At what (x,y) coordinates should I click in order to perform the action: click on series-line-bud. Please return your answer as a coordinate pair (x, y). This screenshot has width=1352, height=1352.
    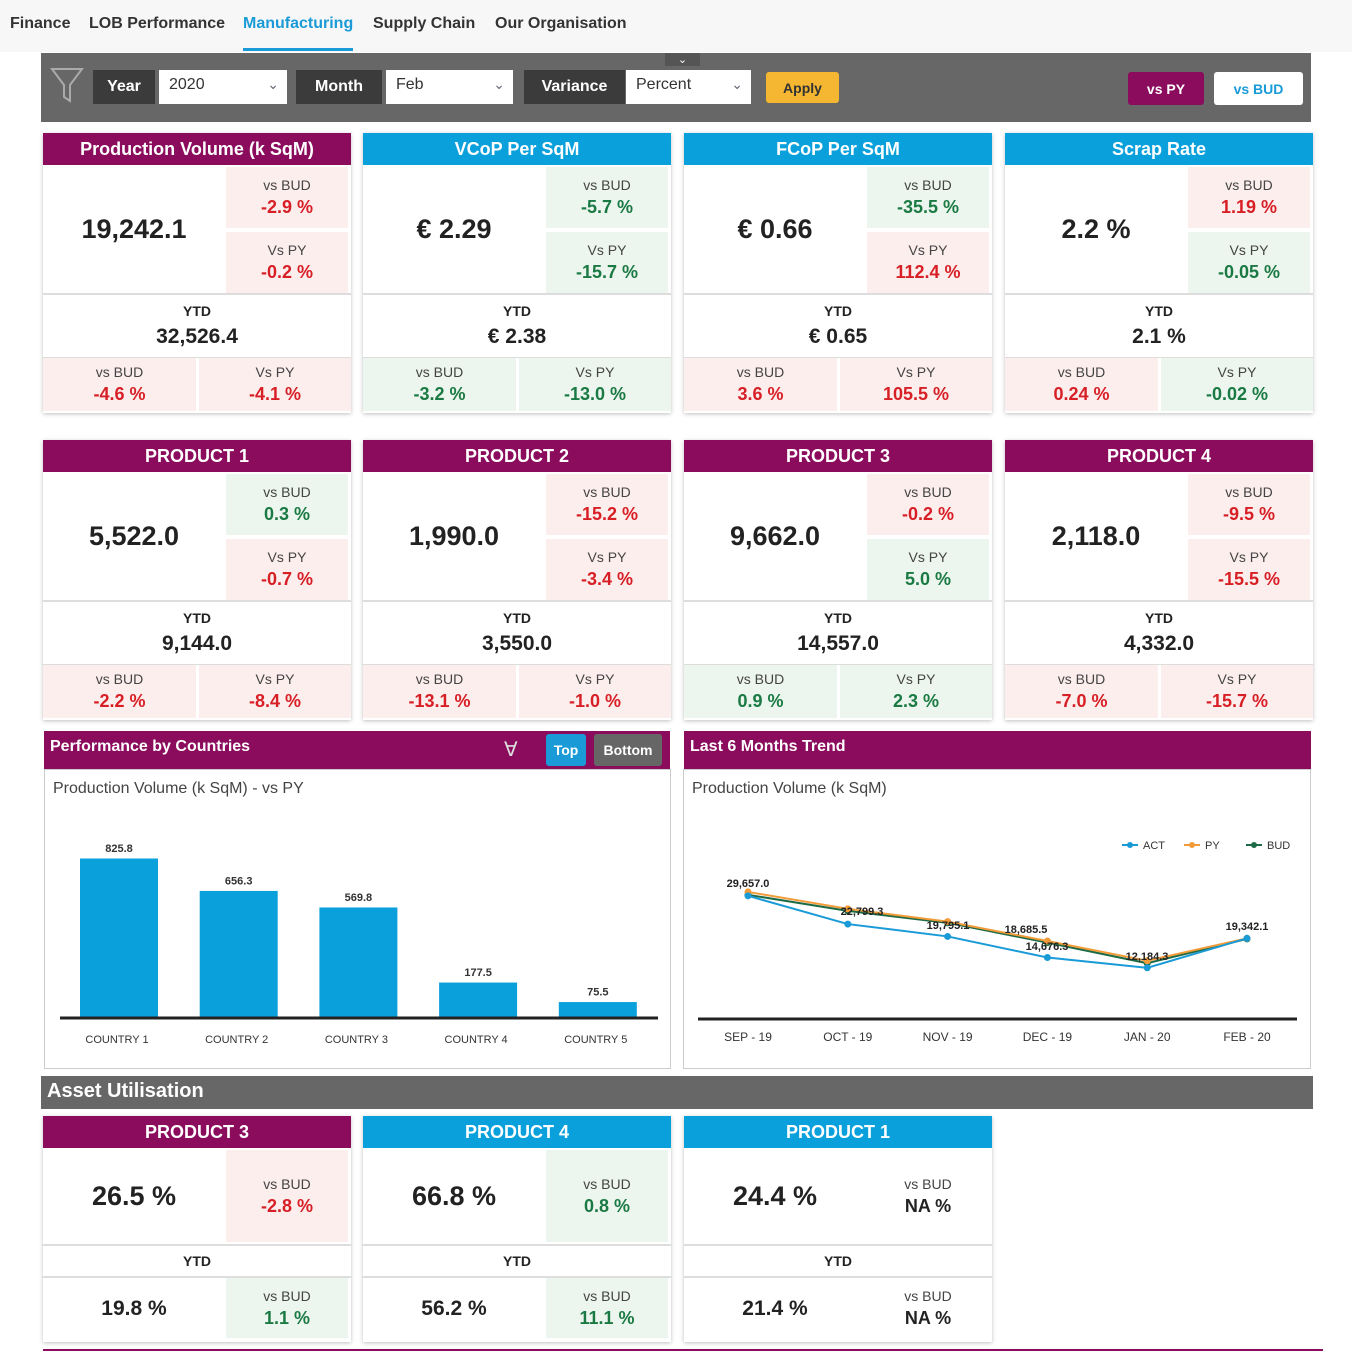
    Looking at the image, I should click on (997, 929).